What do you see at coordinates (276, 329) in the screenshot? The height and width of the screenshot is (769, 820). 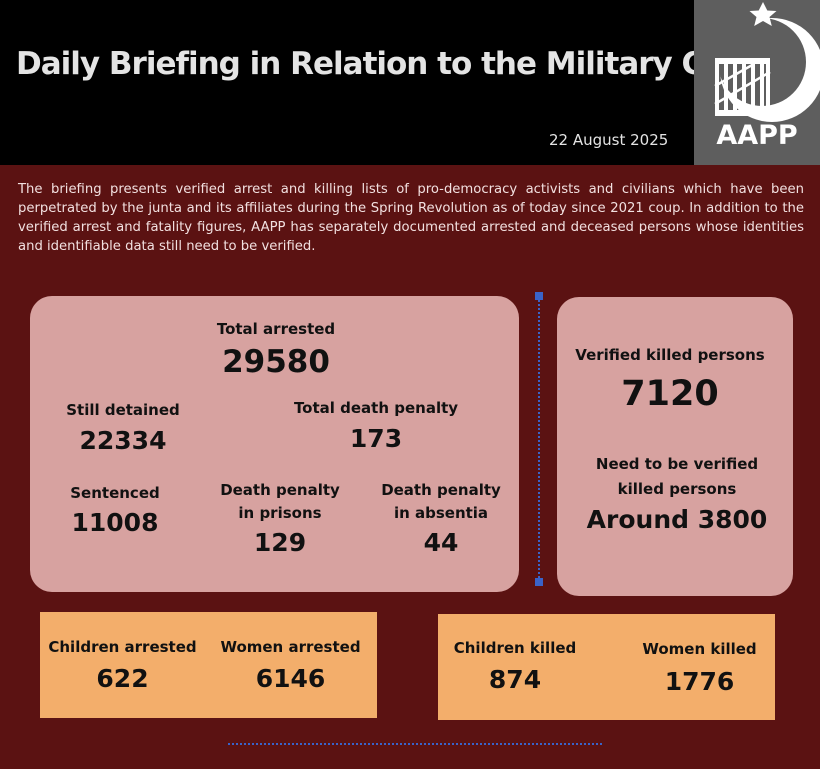 I see `total-arrested-label: Total arrested` at bounding box center [276, 329].